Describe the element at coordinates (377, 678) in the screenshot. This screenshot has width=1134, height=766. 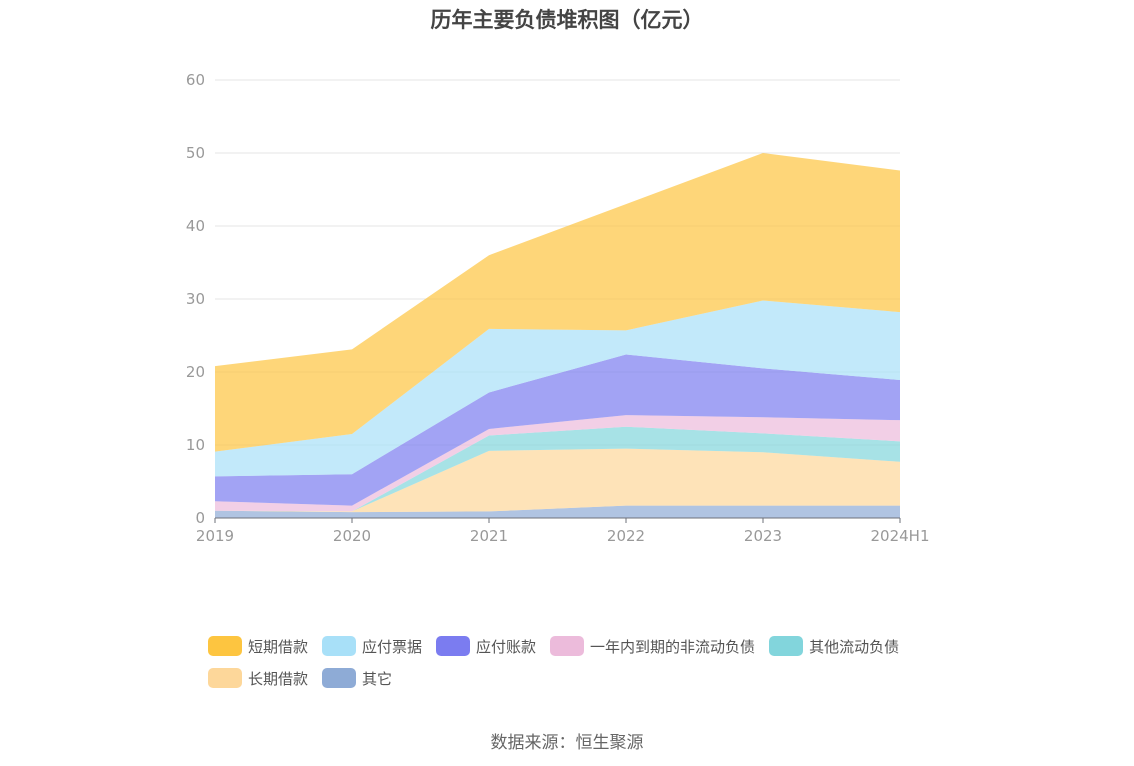
I see `legend-label: 其它` at that location.